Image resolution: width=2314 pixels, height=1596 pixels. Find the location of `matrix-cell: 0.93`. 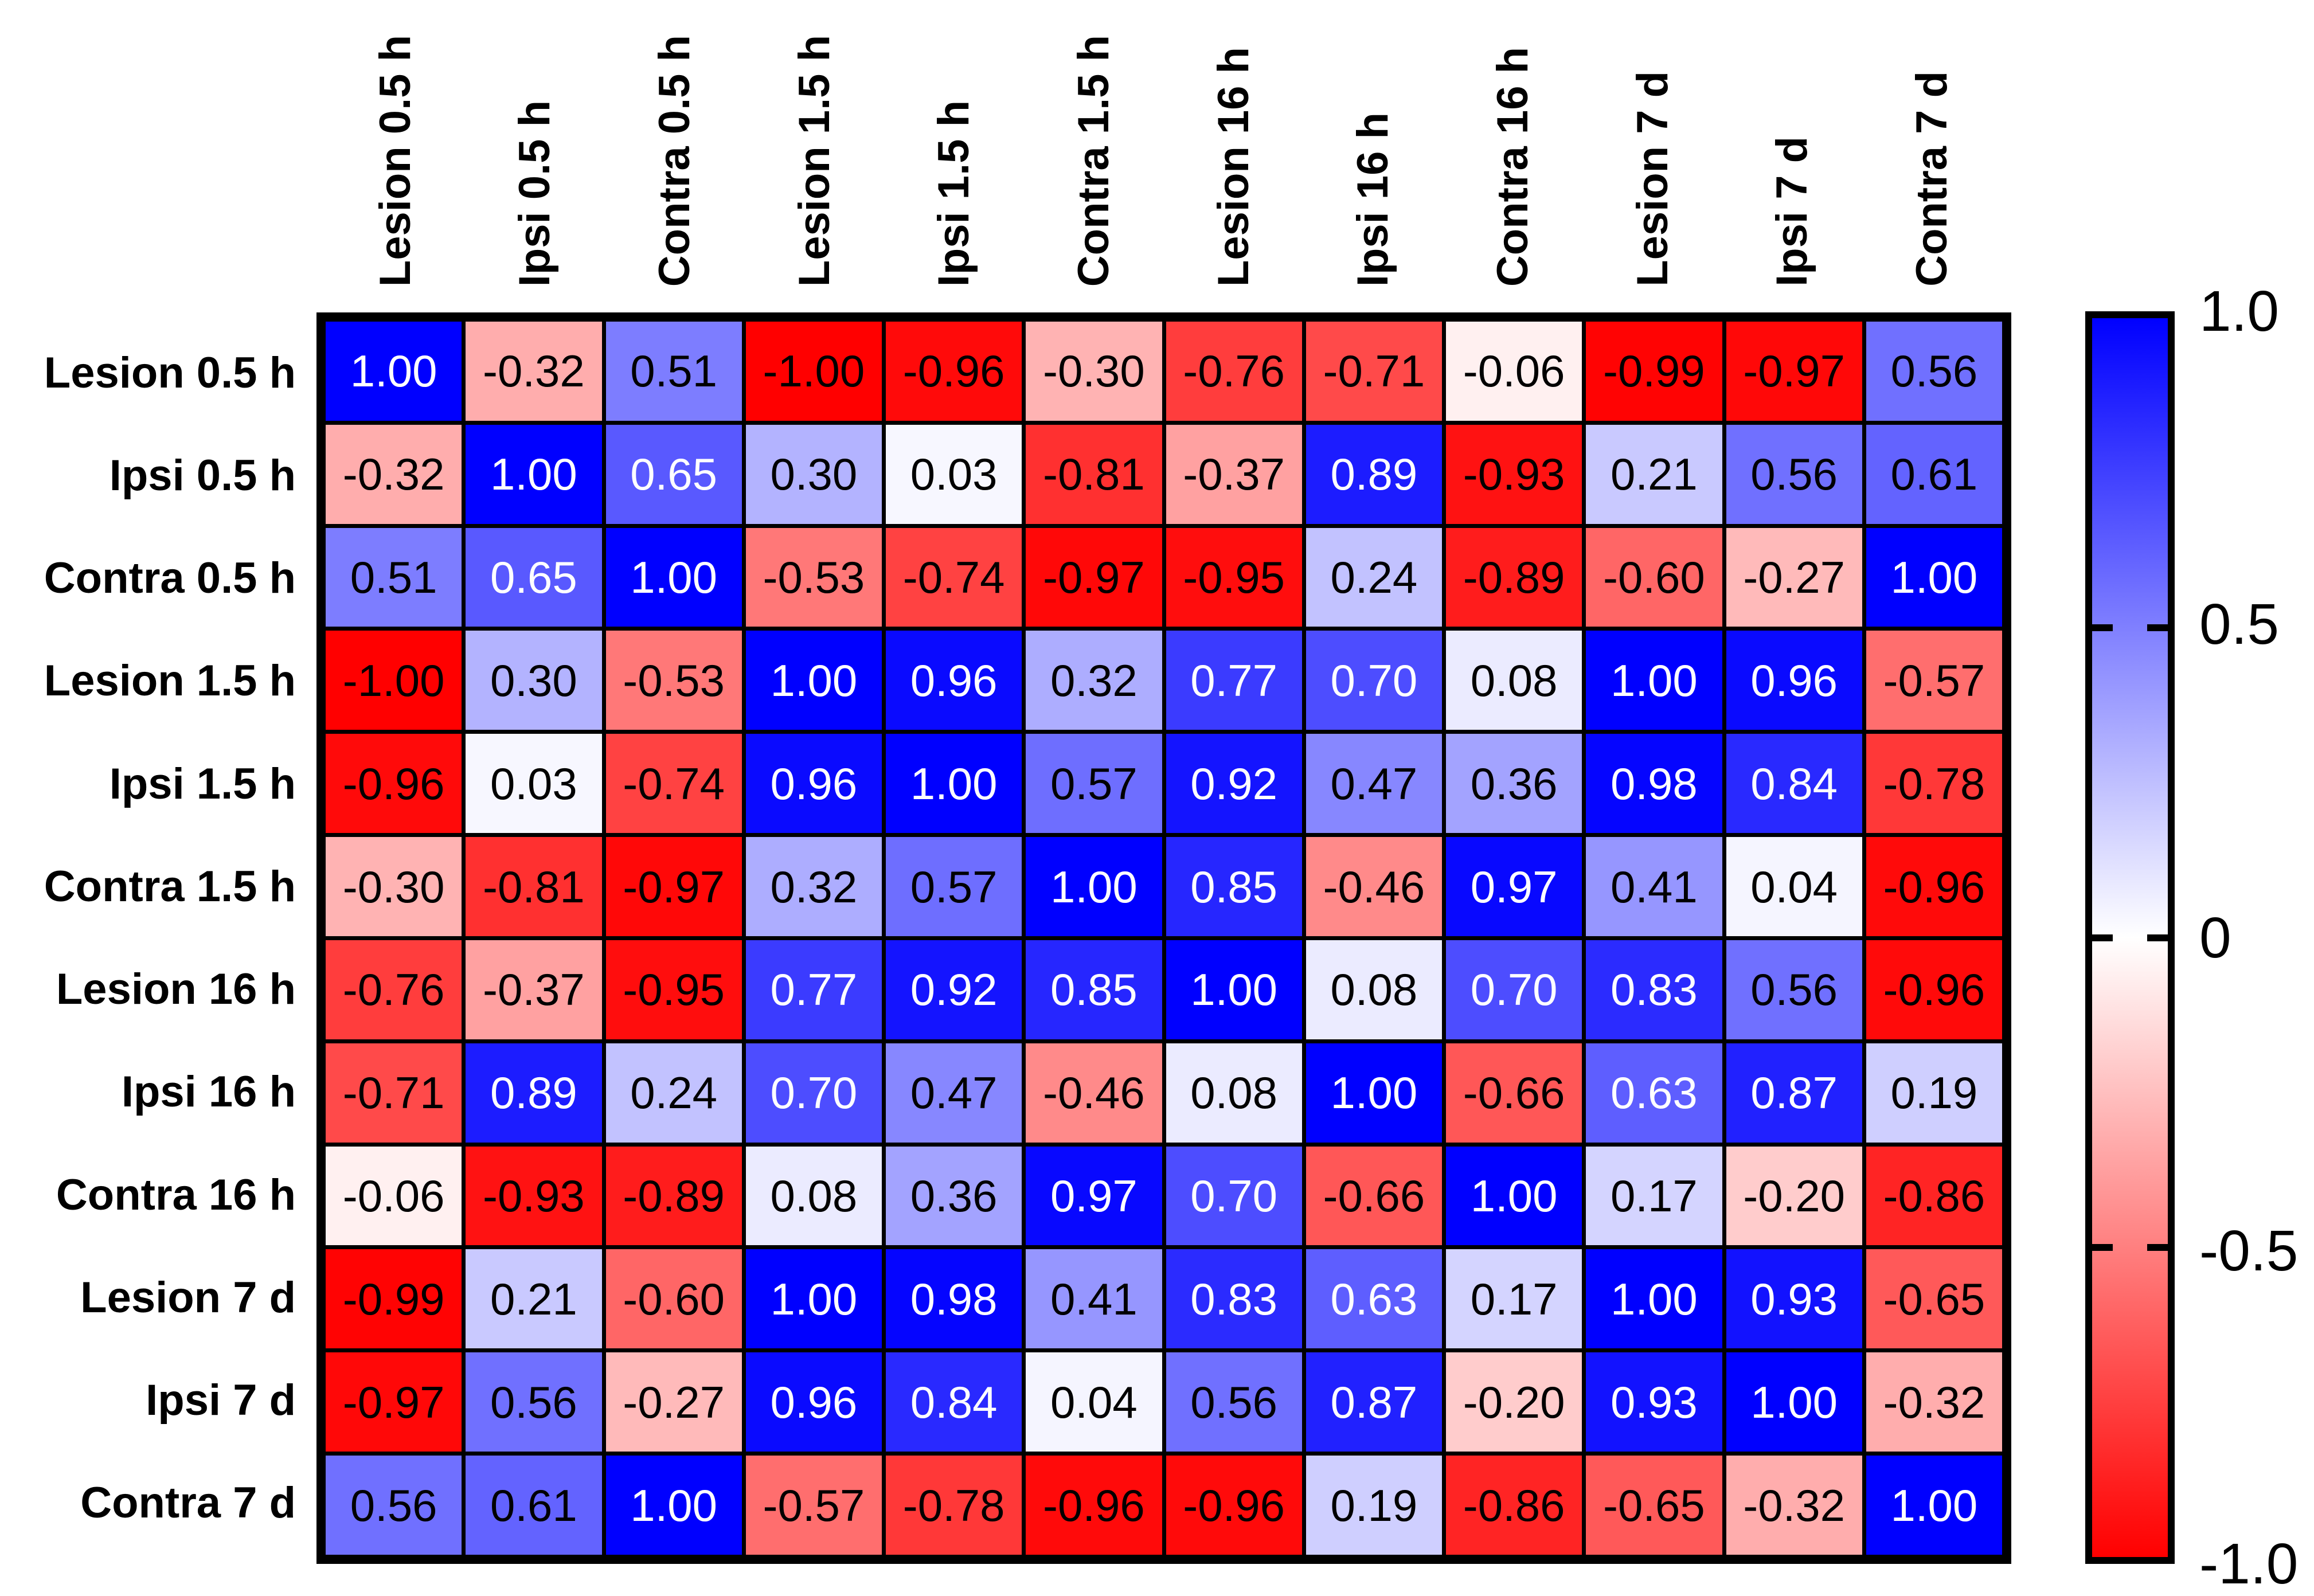

matrix-cell: 0.93 is located at coordinates (1654, 1402).